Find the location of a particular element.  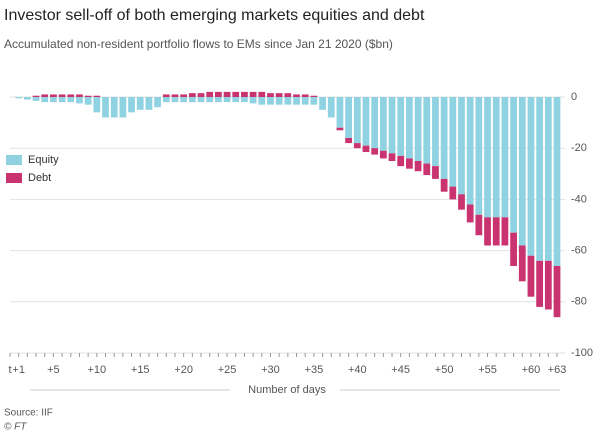

legend-label: Equity is located at coordinates (43, 160).